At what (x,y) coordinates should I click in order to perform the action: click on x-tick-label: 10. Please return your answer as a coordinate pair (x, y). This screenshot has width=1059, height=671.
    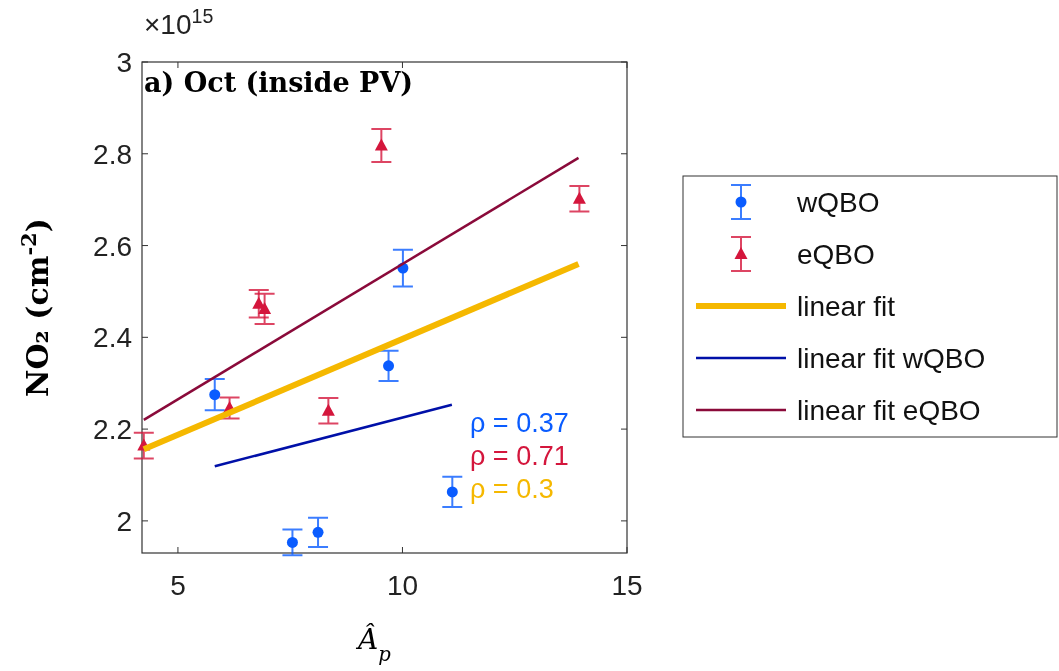
    Looking at the image, I should click on (402, 585).